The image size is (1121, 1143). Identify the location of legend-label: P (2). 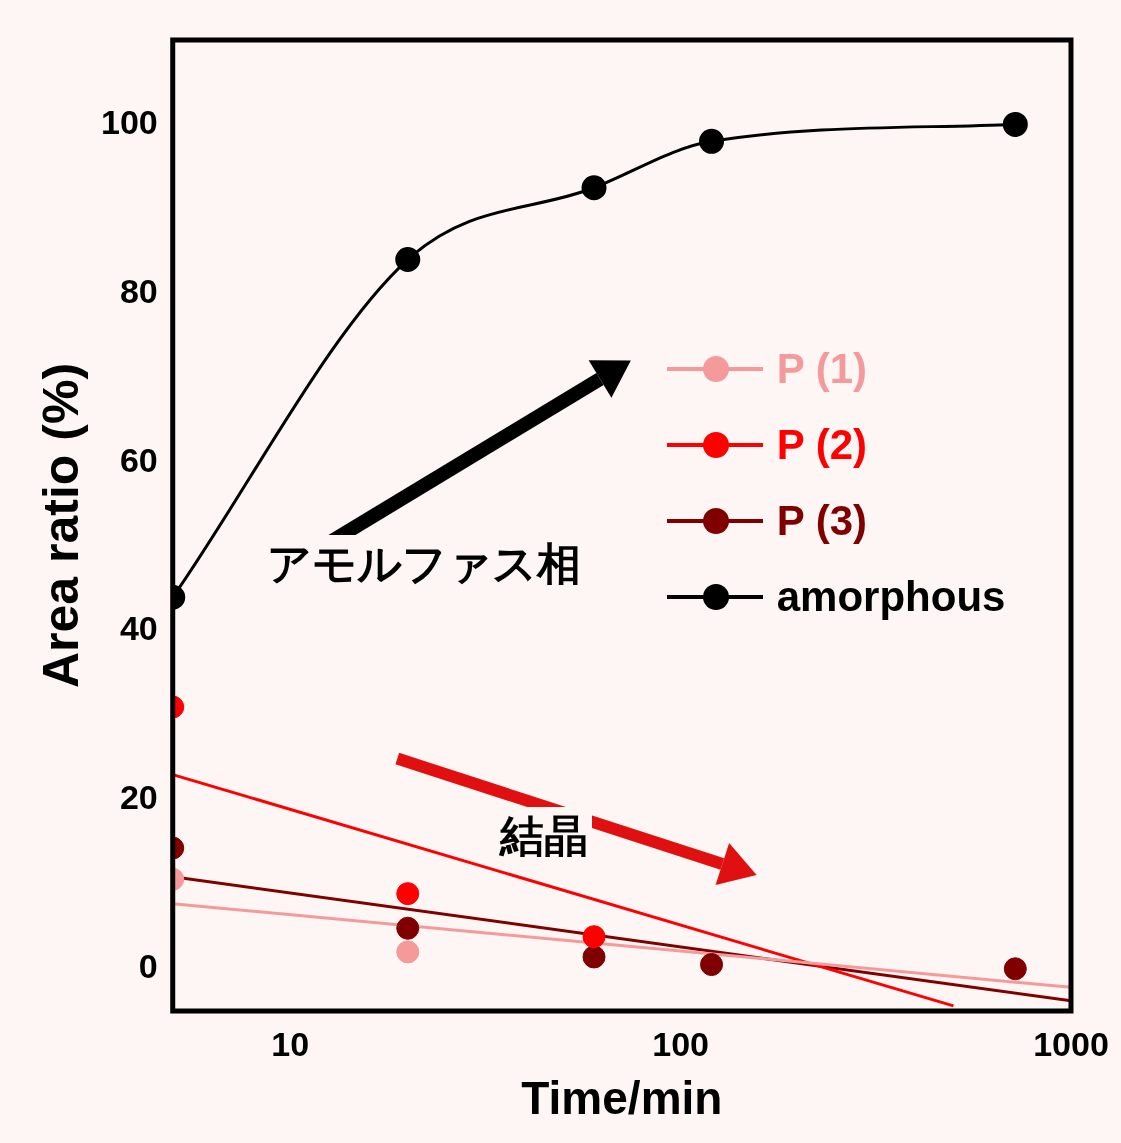
(822, 445).